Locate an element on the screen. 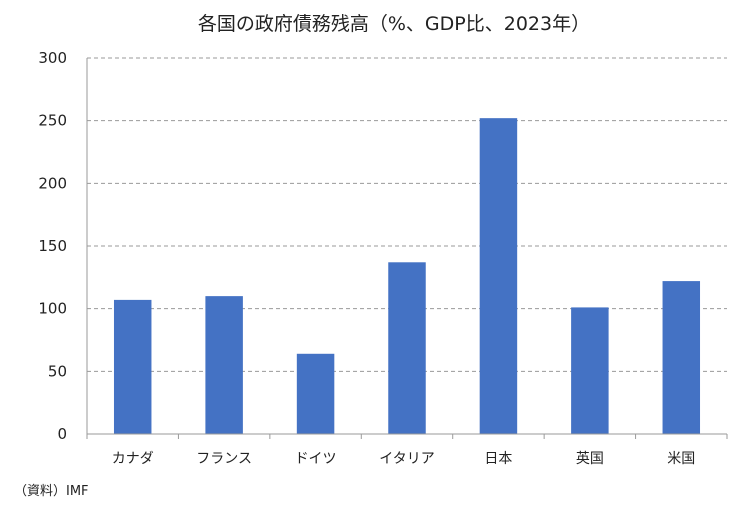 This screenshot has height=506, width=748. chart-title: 各国の政府債務残高（%、GDP比、2023年） is located at coordinates (394, 24).